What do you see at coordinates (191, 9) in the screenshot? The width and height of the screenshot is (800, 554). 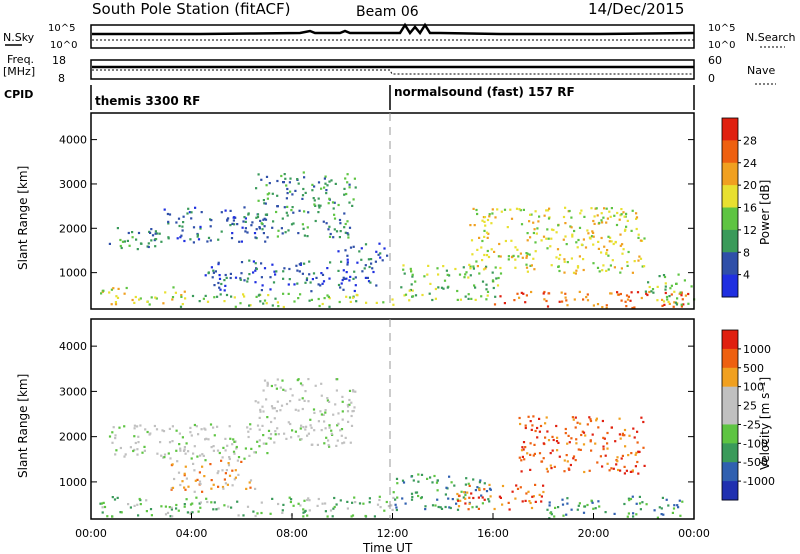 I see `plot-title: South Pole Station (fitACF)` at bounding box center [191, 9].